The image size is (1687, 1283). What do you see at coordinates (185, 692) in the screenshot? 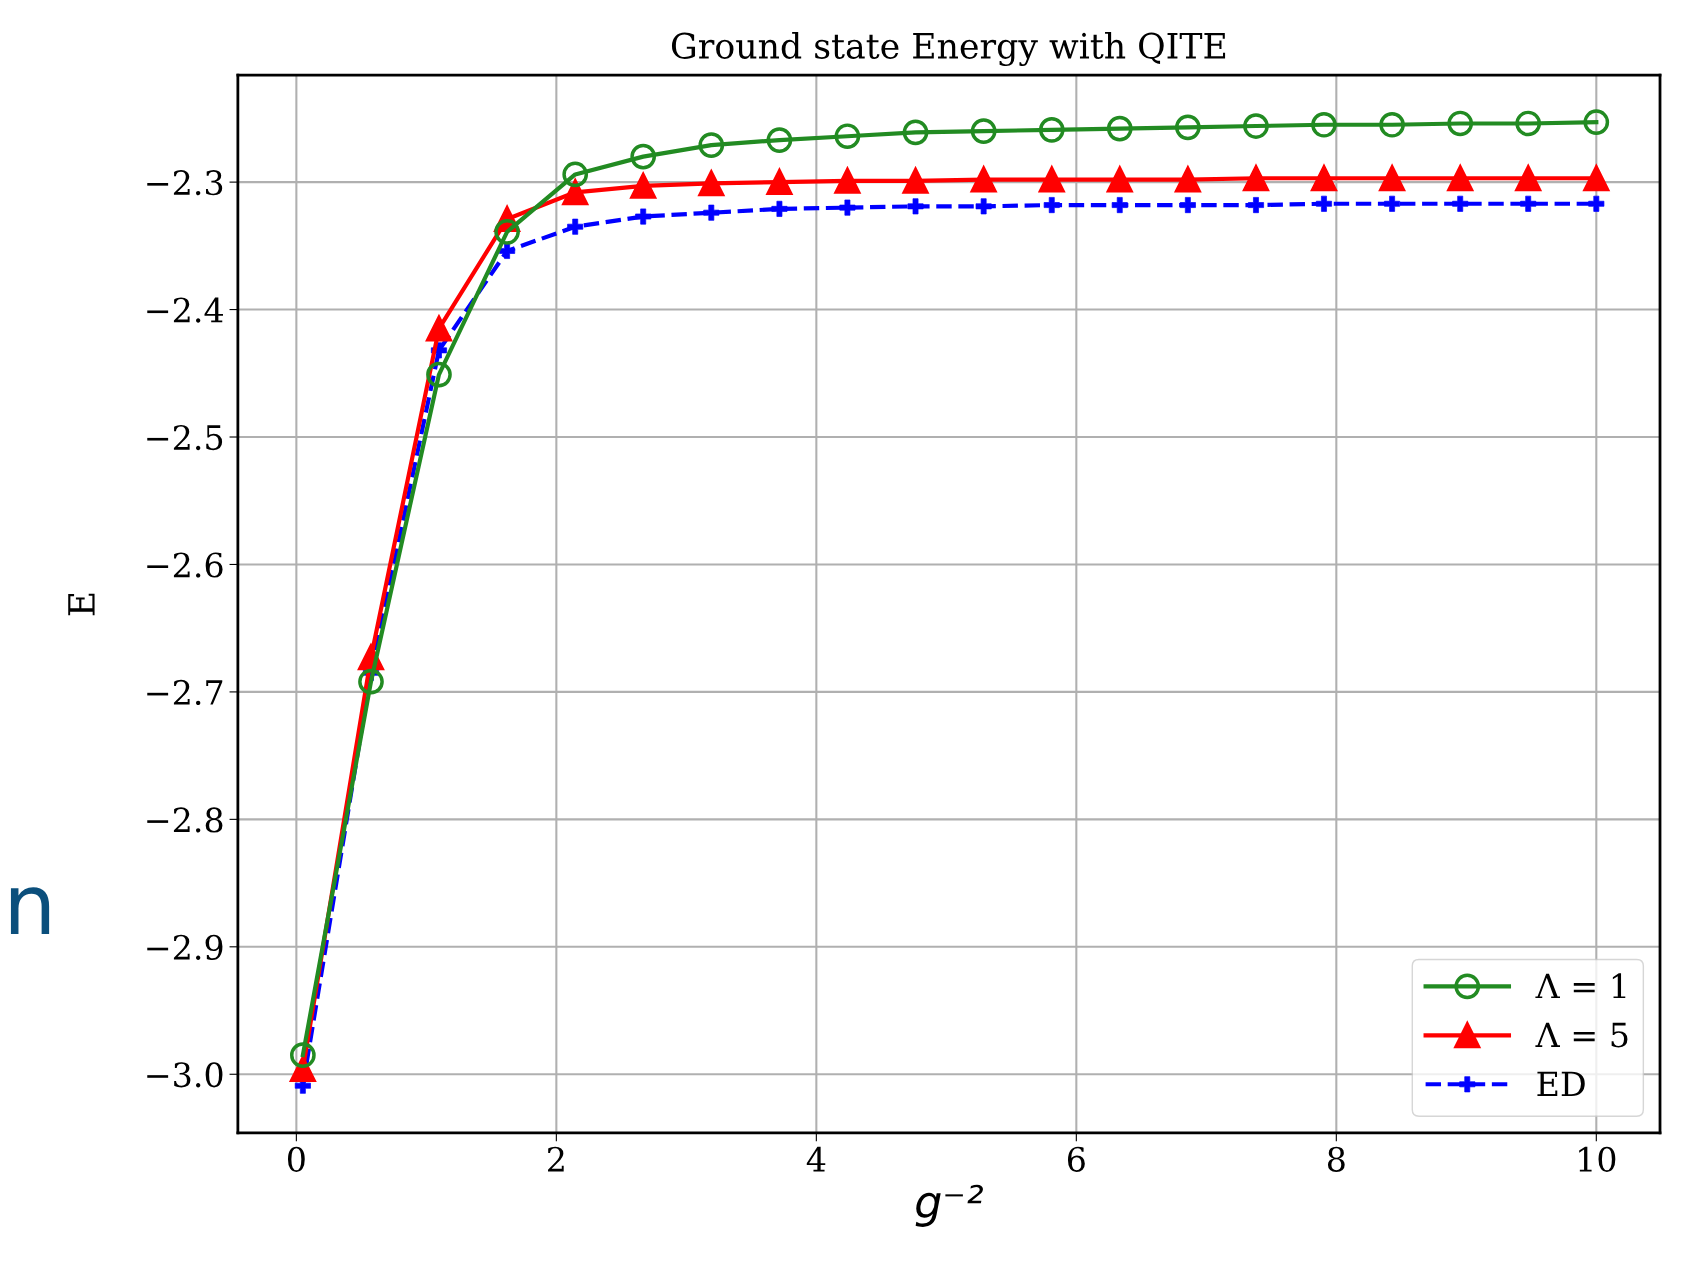
I see `y-tick-label: −2.7` at bounding box center [185, 692].